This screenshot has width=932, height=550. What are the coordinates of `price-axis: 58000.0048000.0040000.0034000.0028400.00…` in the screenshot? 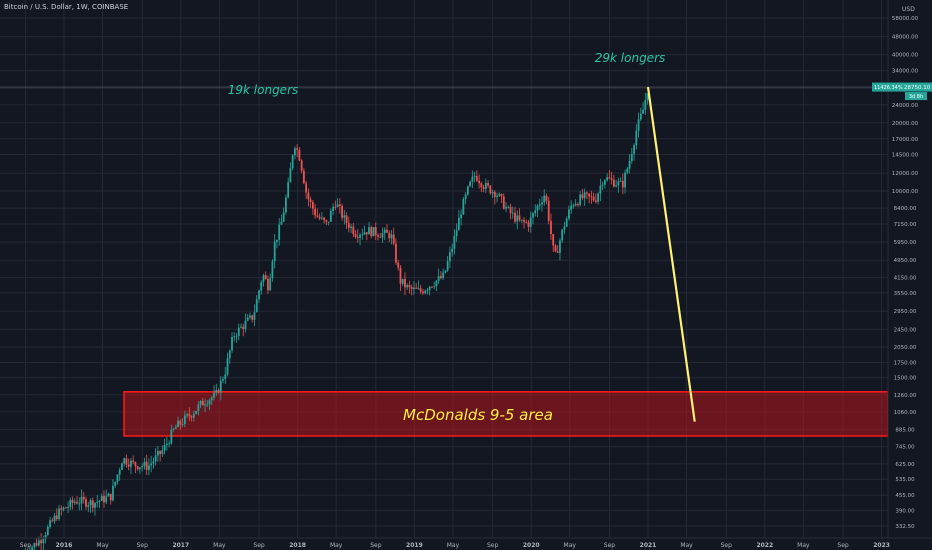 It's located at (902, 275).